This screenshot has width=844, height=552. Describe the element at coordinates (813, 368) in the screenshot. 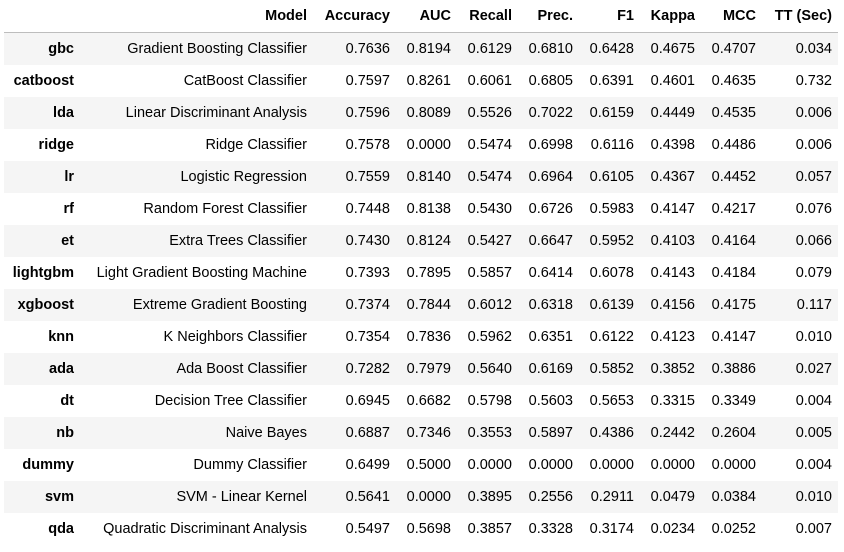

I see `training-time-cell: 0.027` at that location.